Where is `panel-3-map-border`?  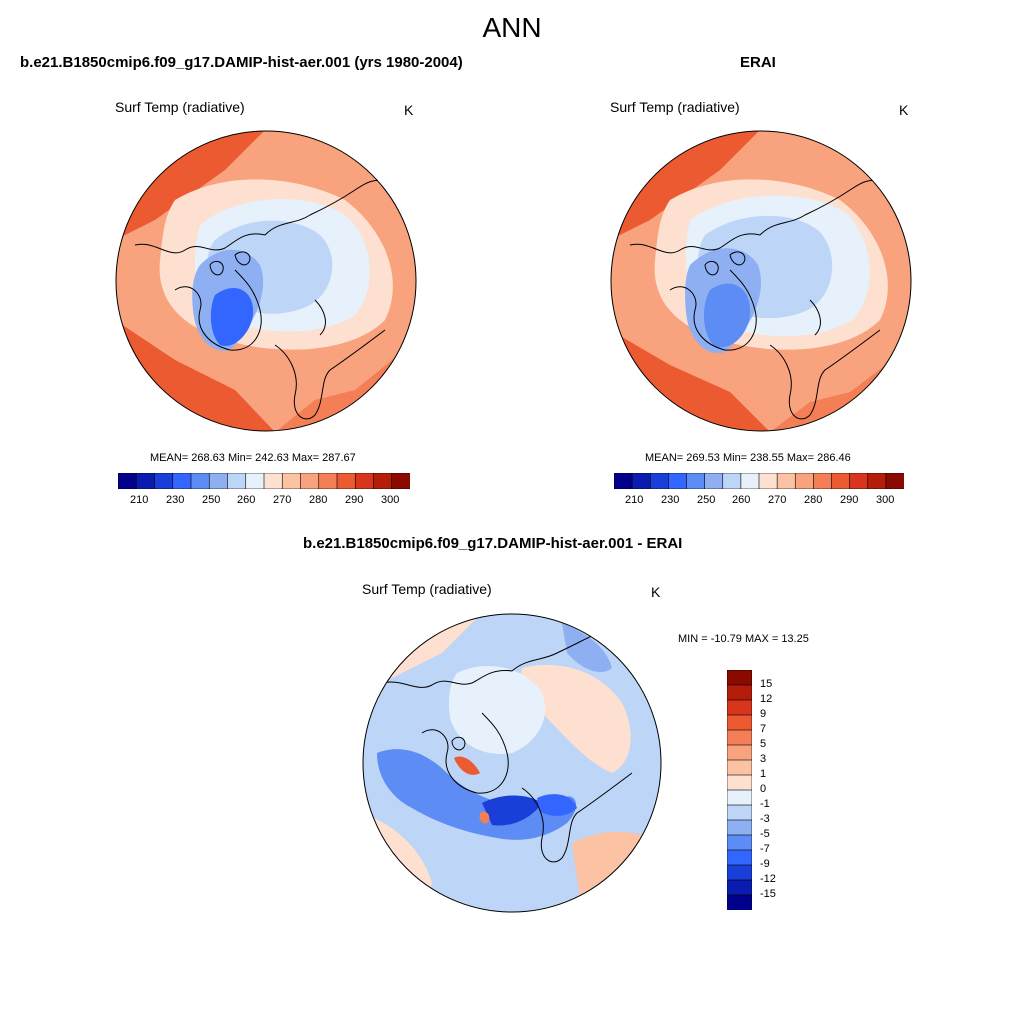
panel-3-map-border is located at coordinates (512, 763).